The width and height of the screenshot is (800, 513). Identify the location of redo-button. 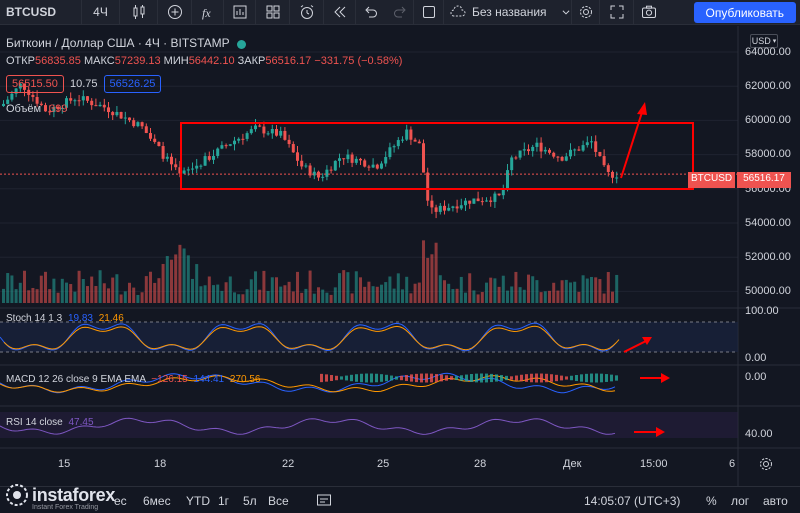
(400, 12).